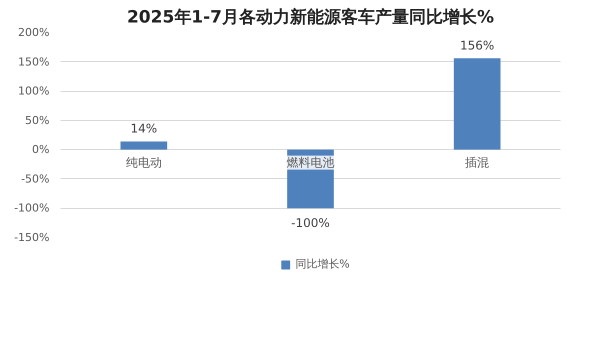 This screenshot has height=342, width=600. Describe the element at coordinates (310, 18) in the screenshot. I see `chart-title: 2025年1-7月各动力新能源客车产量同比增长%` at that location.